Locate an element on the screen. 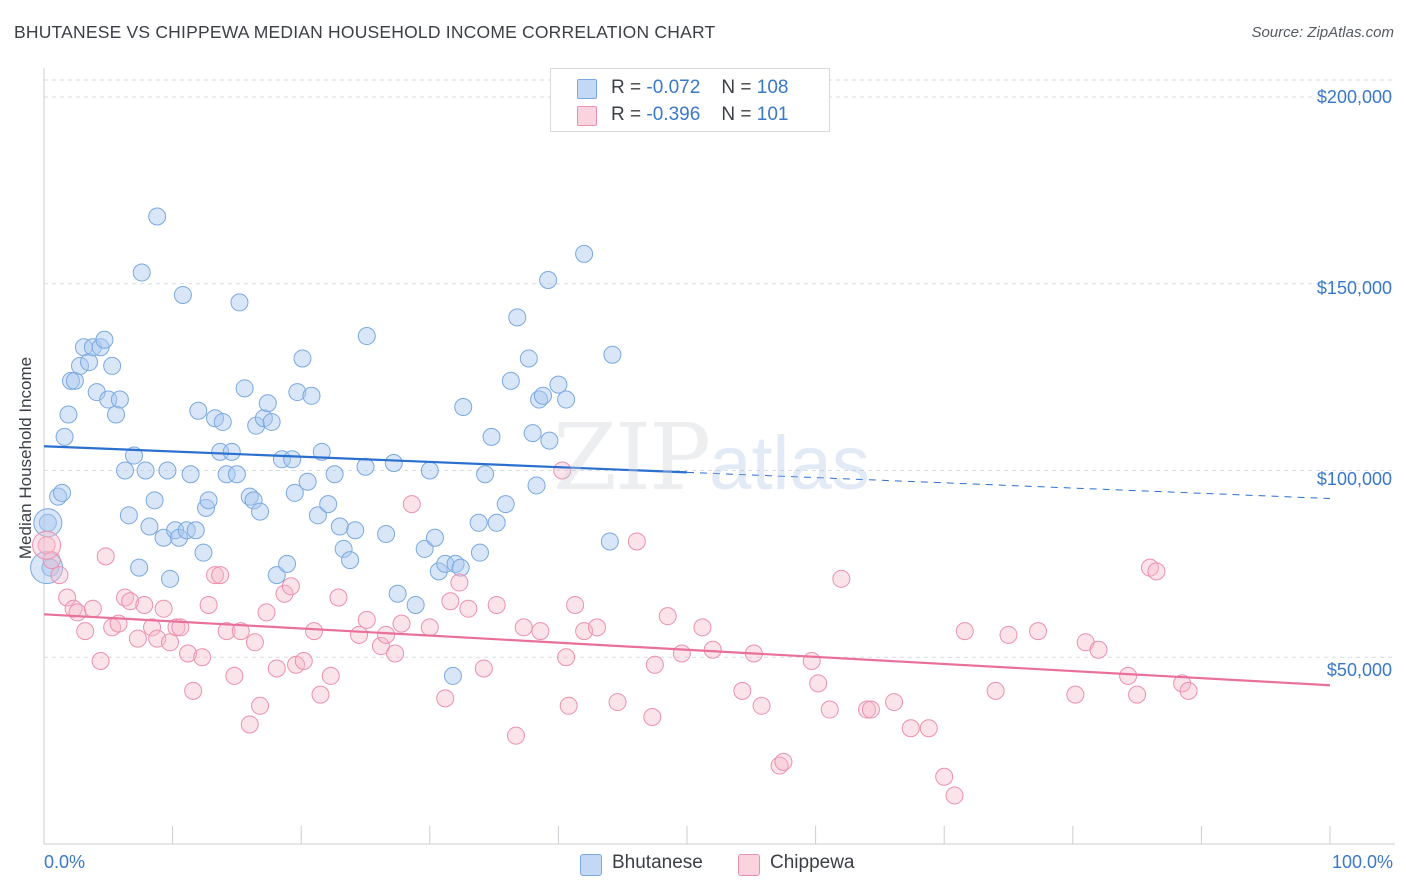 This screenshot has height=892, width=1406. legend-n-value-chippewa: 101 is located at coordinates (772, 114).